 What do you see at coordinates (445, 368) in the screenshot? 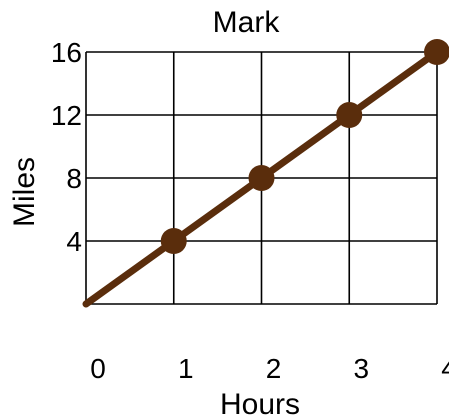
I see `x-tick-label-4: 4` at bounding box center [445, 368].